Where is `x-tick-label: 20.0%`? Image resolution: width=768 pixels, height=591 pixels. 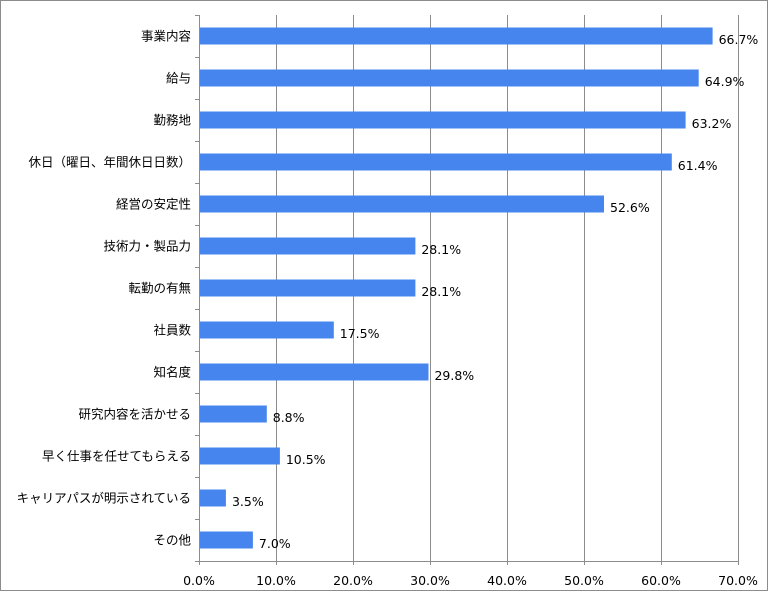 x-tick-label: 20.0% is located at coordinates (353, 580).